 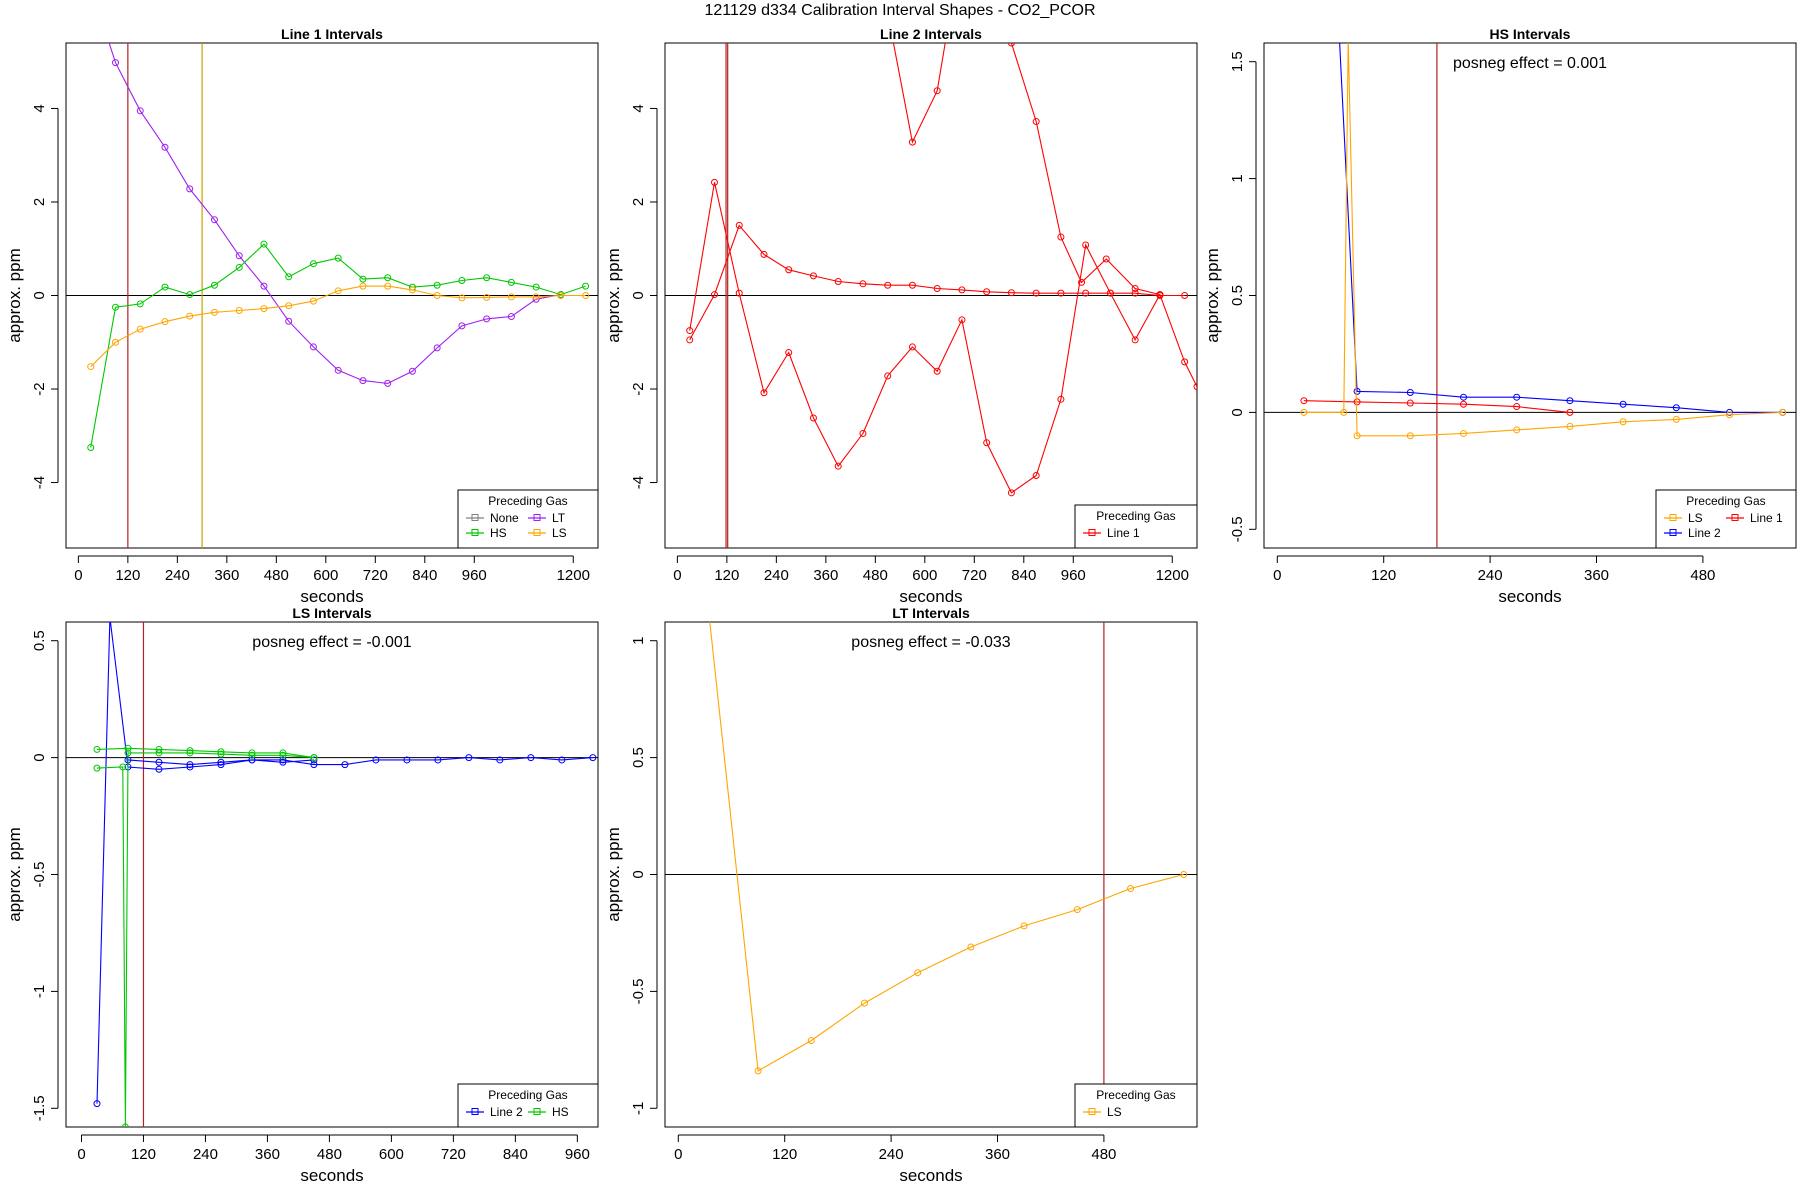 What do you see at coordinates (453, 1154) in the screenshot?
I see `x-tick-label: 720` at bounding box center [453, 1154].